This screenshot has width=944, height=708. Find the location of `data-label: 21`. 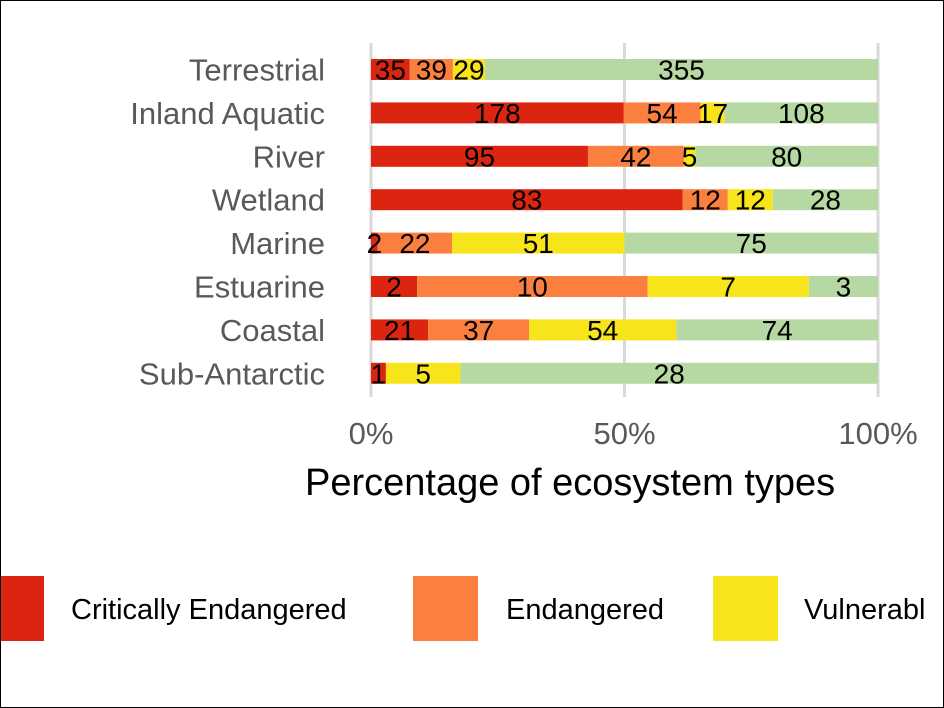

data-label: 21 is located at coordinates (399, 330).